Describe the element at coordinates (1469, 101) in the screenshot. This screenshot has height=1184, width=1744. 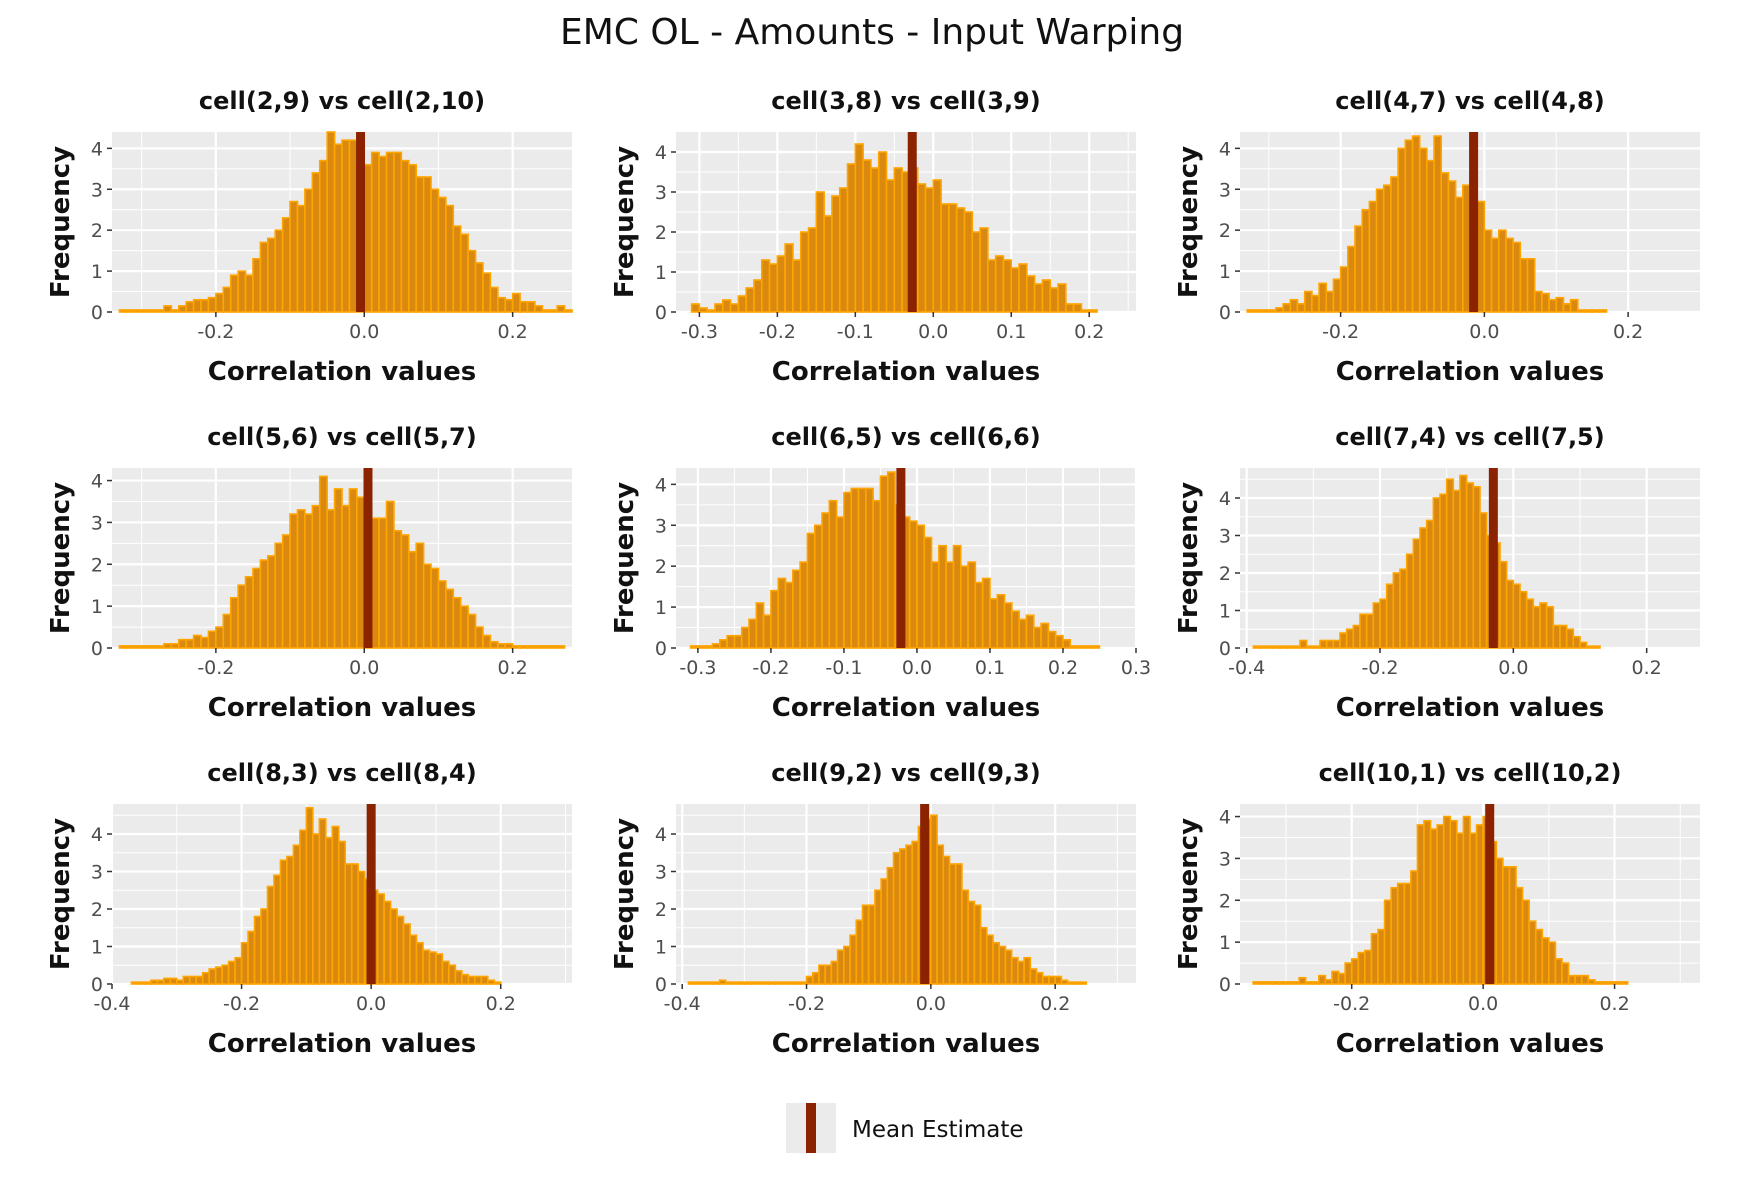
I see `panel-title: cell(4,7) vs cell(4,8)` at that location.